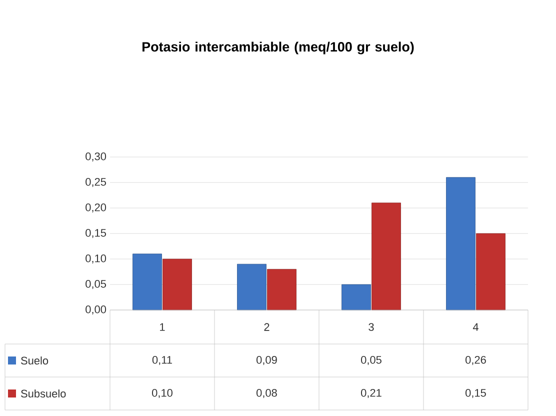 The image size is (556, 416). Describe the element at coordinates (266, 393) in the screenshot. I see `data-label: 0,08` at that location.